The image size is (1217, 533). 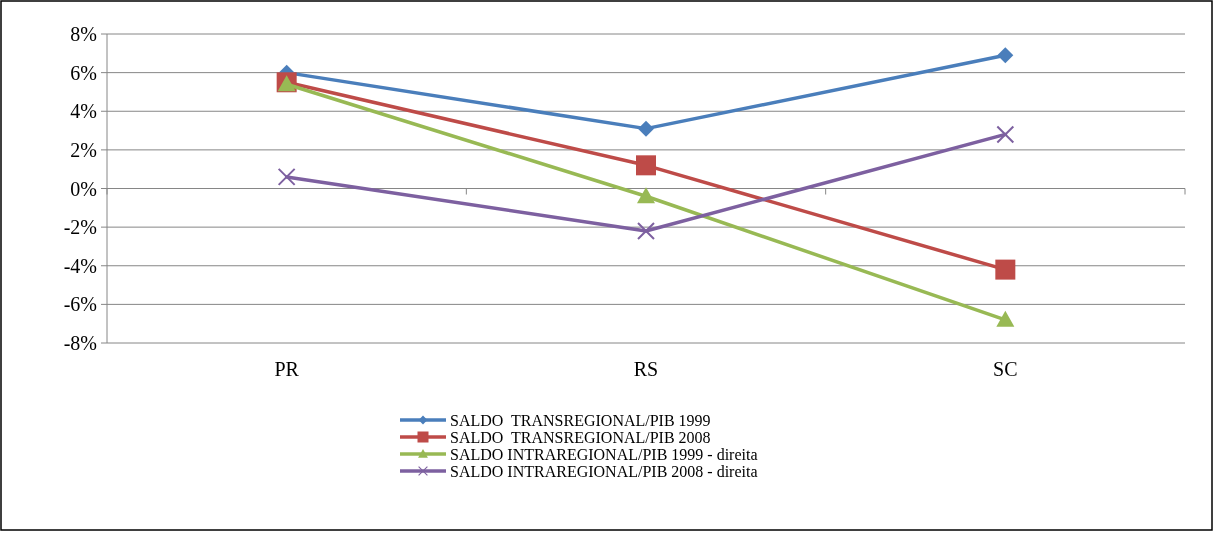 I want to click on y-tick-label: 4%, so click(x=83, y=111).